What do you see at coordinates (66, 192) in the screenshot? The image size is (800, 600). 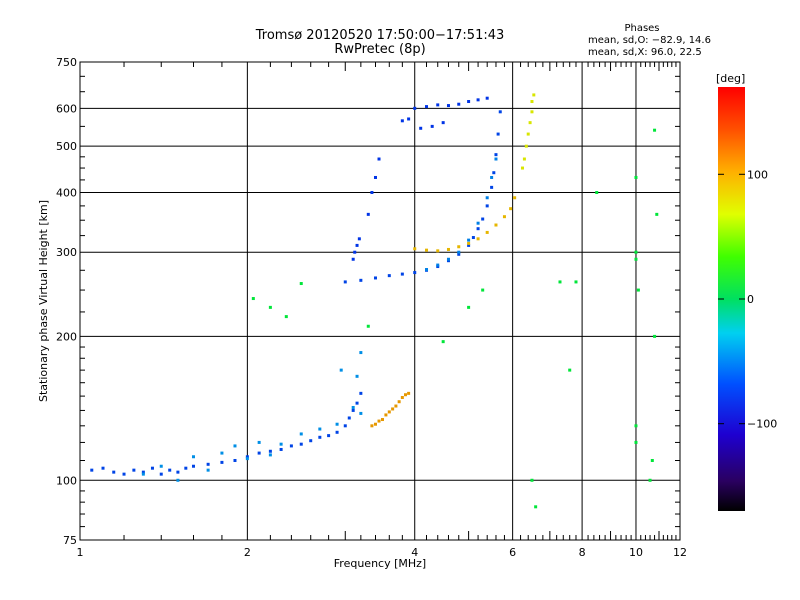 I see `y-tick-label: 400` at bounding box center [66, 192].